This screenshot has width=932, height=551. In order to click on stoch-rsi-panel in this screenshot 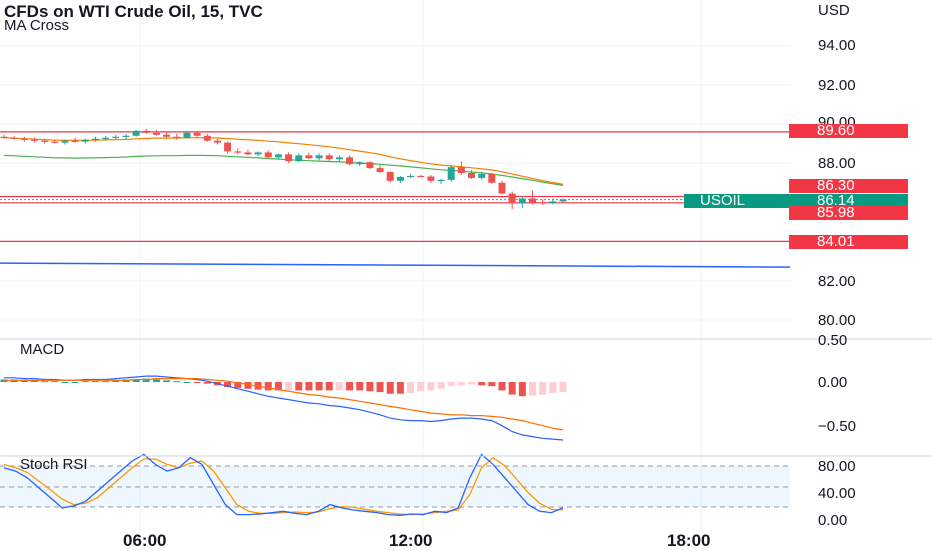, I will do `click(283, 484)`.